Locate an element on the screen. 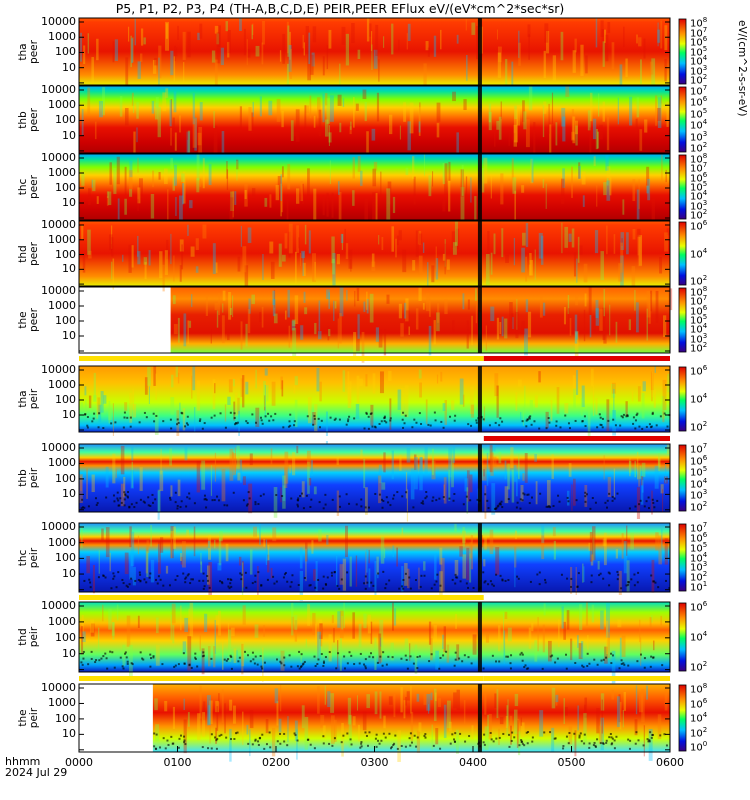 Image resolution: width=750 pixels, height=800 pixels. panel-label: thd peir is located at coordinates (28, 637).